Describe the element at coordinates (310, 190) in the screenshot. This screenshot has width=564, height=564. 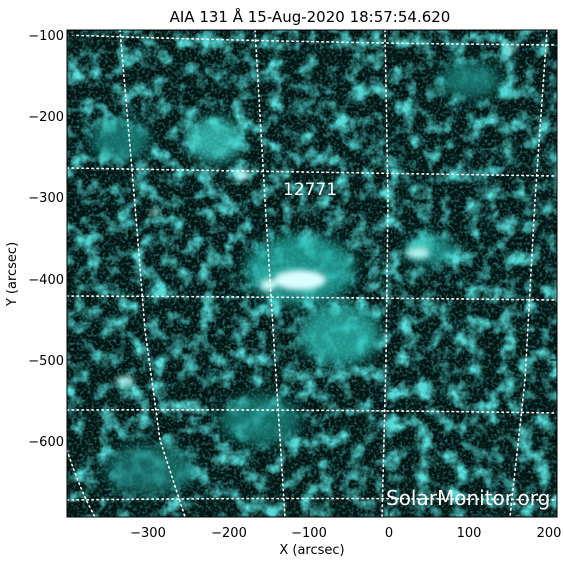
I see `active-region-label: 12771` at that location.